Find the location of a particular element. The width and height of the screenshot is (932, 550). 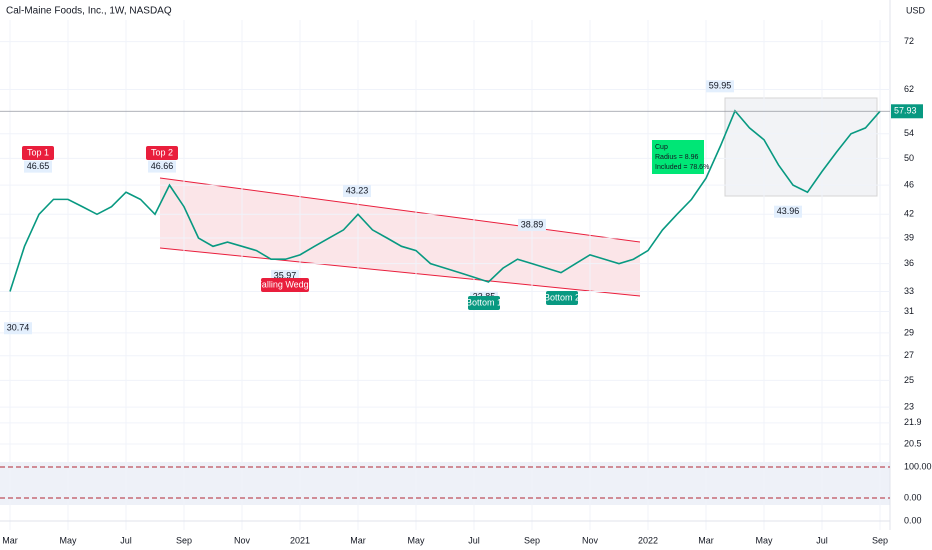

currency: USD is located at coordinates (916, 10).